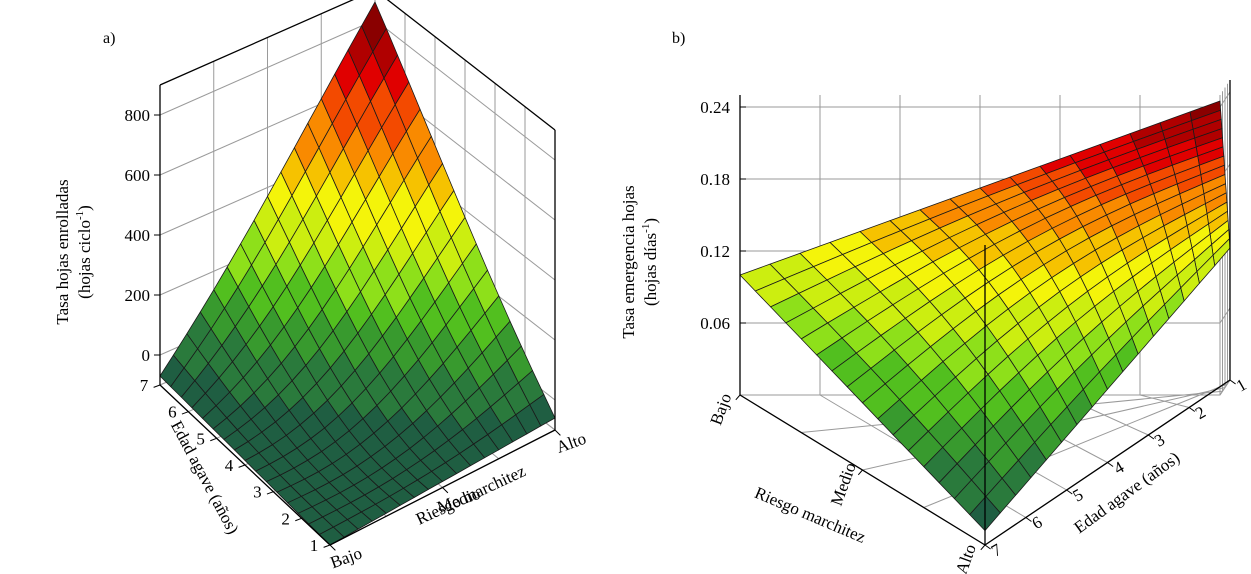  Describe the element at coordinates (138, 295) in the screenshot. I see `chart-a-z-tick-label: 200` at that location.